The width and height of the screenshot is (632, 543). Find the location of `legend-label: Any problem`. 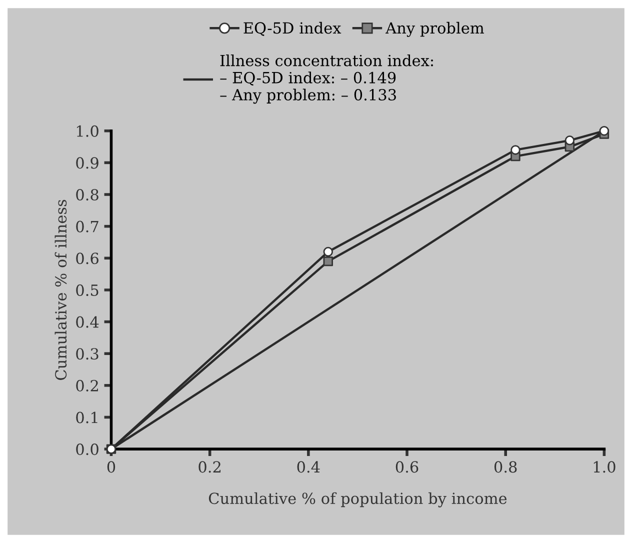

legend-label: Any problem is located at coordinates (434, 29).